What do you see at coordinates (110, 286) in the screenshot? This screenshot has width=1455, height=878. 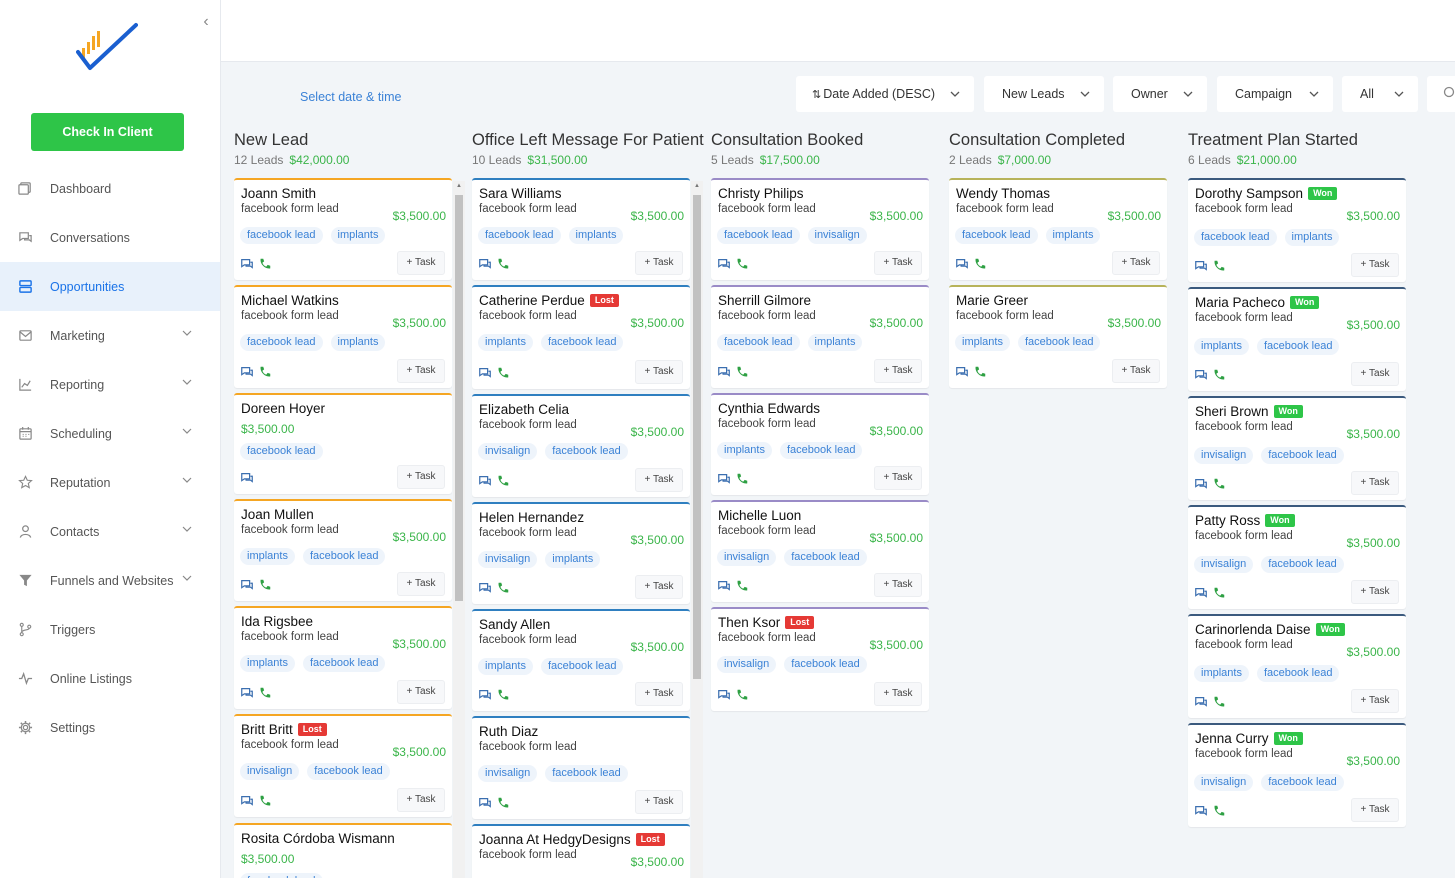 I see `sidebar-item-opportunities: Opportunities` at bounding box center [110, 286].